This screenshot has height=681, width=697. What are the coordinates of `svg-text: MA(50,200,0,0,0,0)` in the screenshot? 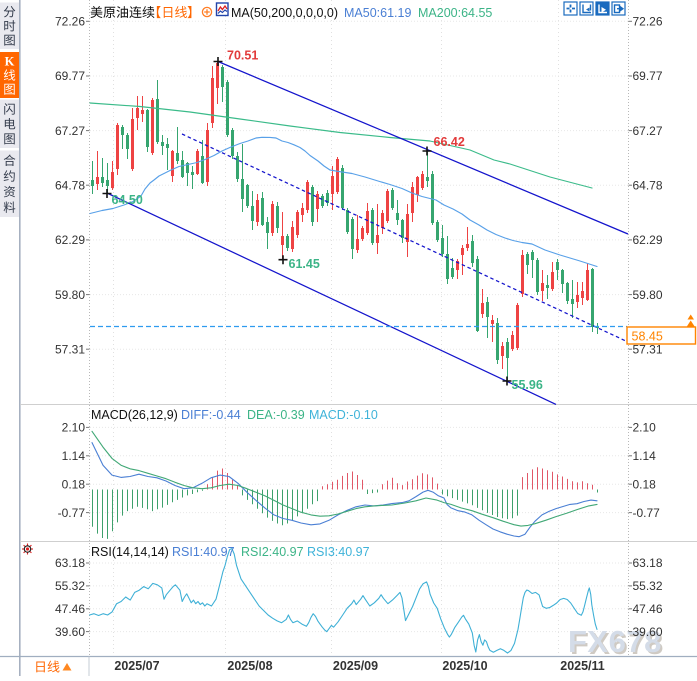 It's located at (284, 13).